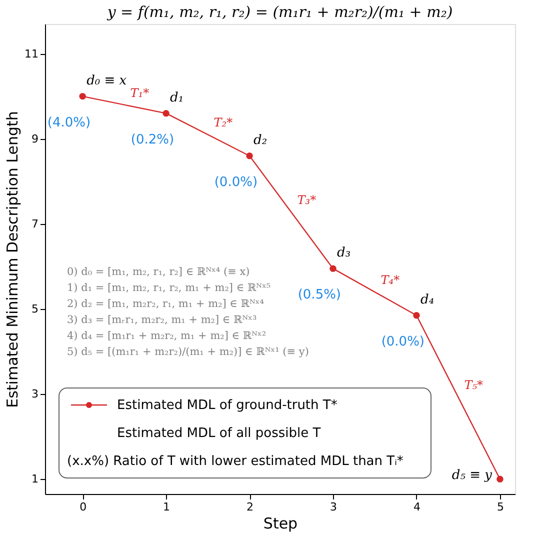  What do you see at coordinates (107, 80) in the screenshot?
I see `annotation: d₀ ≡ x` at bounding box center [107, 80].